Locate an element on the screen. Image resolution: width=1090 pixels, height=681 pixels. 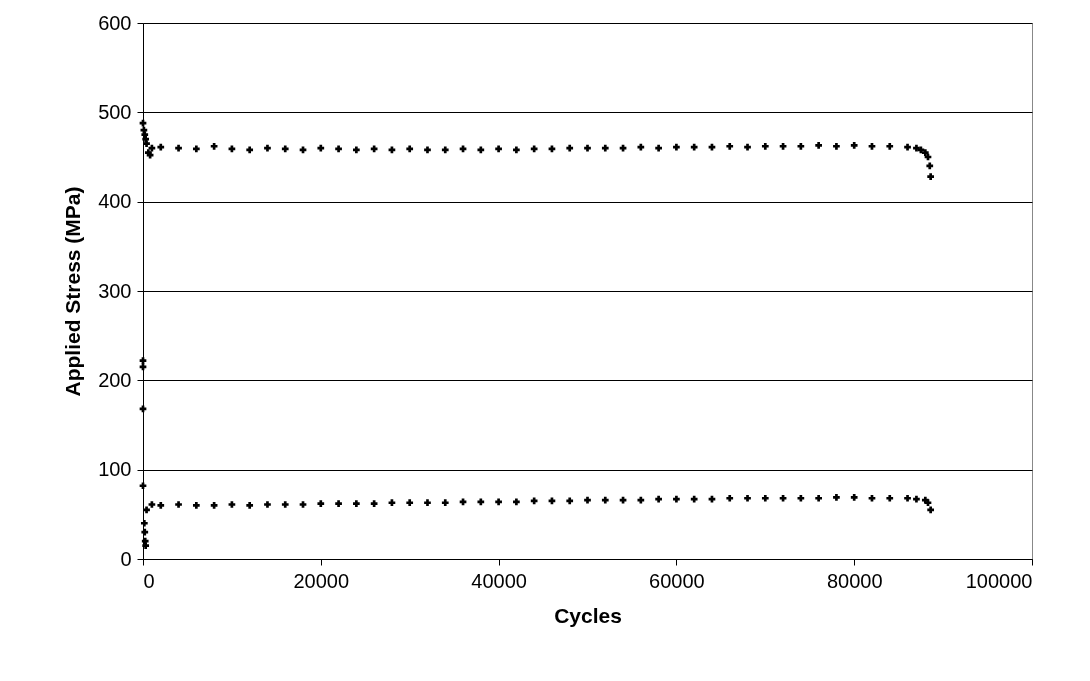
x-tick-label: 100000 is located at coordinates (999, 580).